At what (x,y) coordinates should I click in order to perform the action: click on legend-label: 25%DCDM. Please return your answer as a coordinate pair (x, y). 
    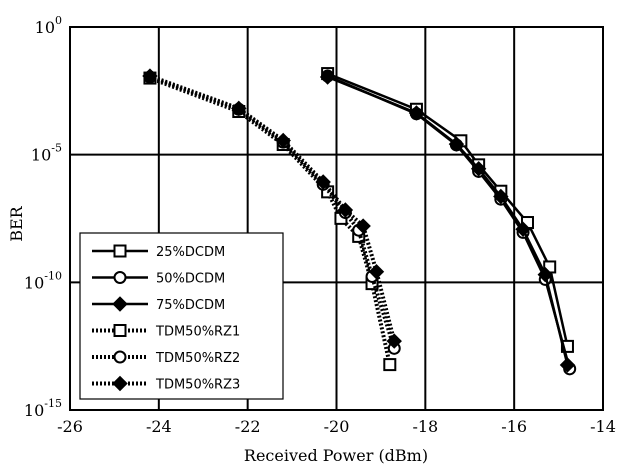
    Looking at the image, I should click on (190, 252).